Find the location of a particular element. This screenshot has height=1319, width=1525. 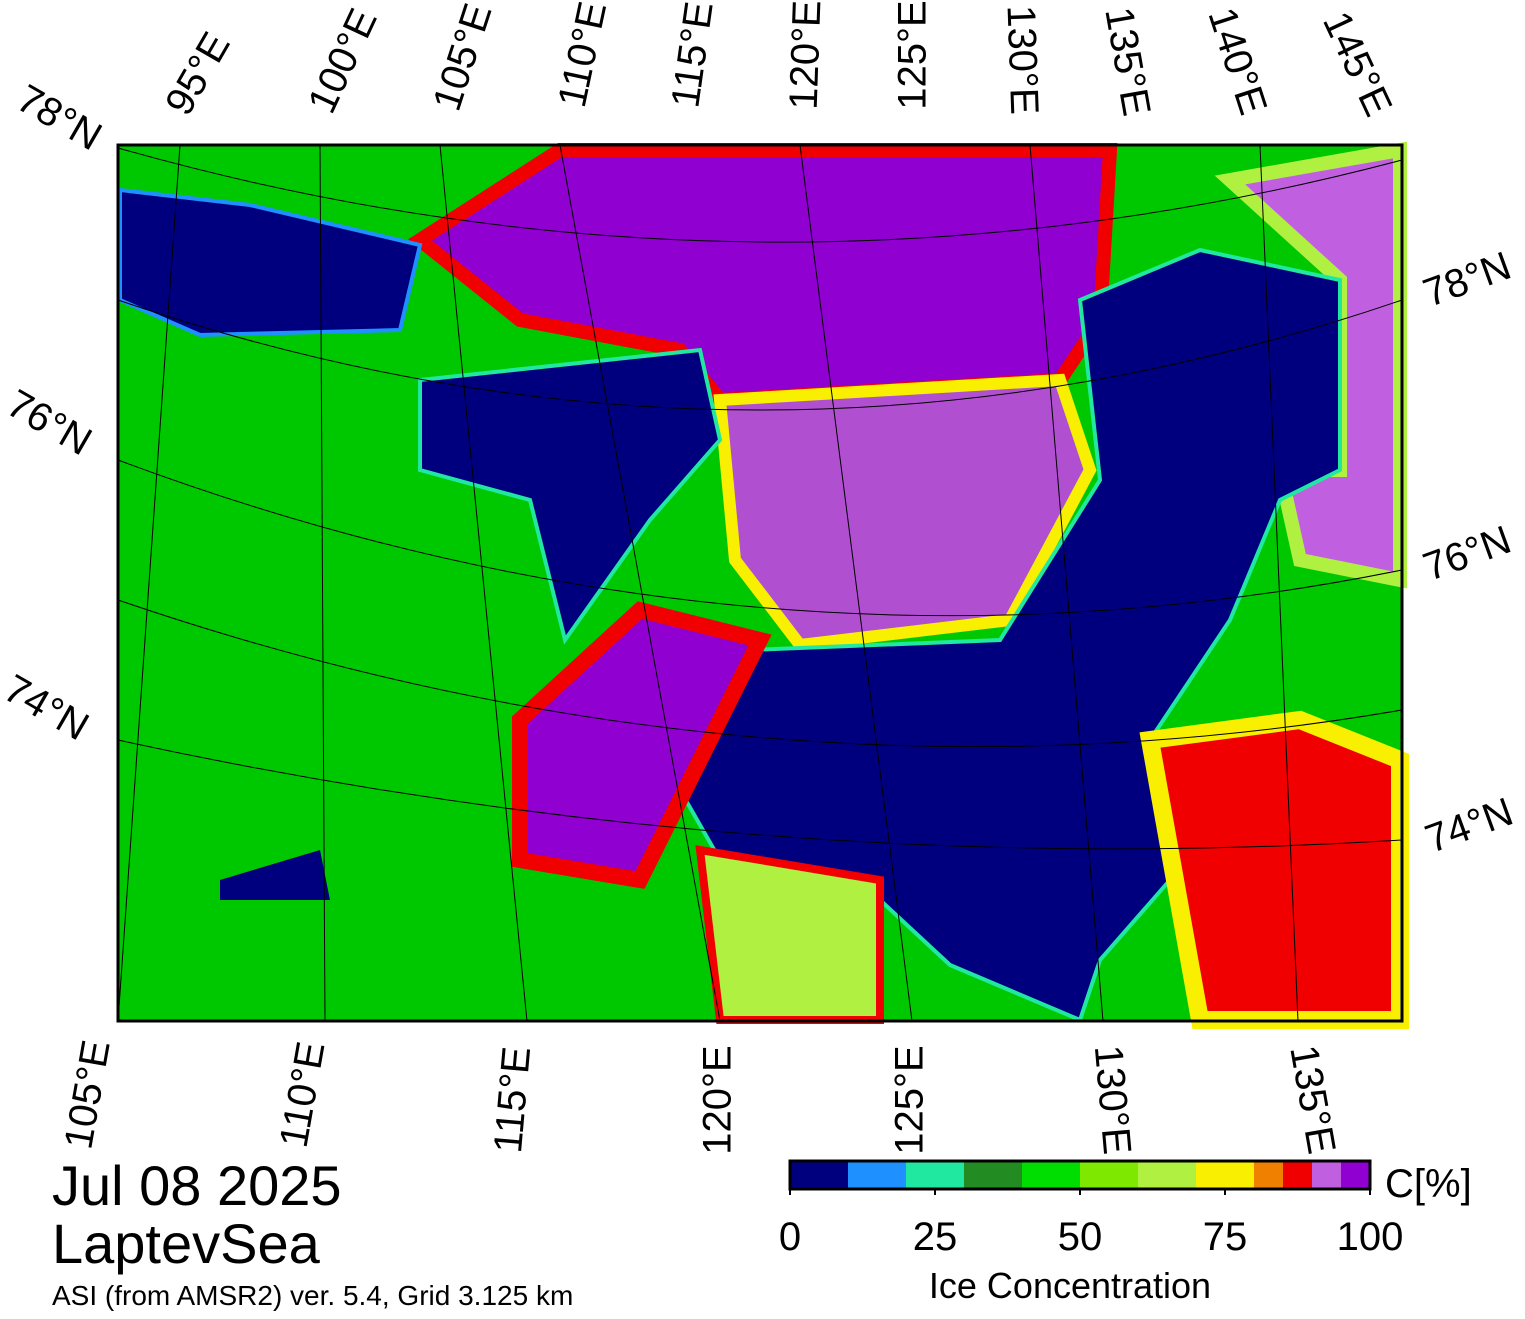

colorbar-title: Ice Concentration is located at coordinates (1070, 1285).